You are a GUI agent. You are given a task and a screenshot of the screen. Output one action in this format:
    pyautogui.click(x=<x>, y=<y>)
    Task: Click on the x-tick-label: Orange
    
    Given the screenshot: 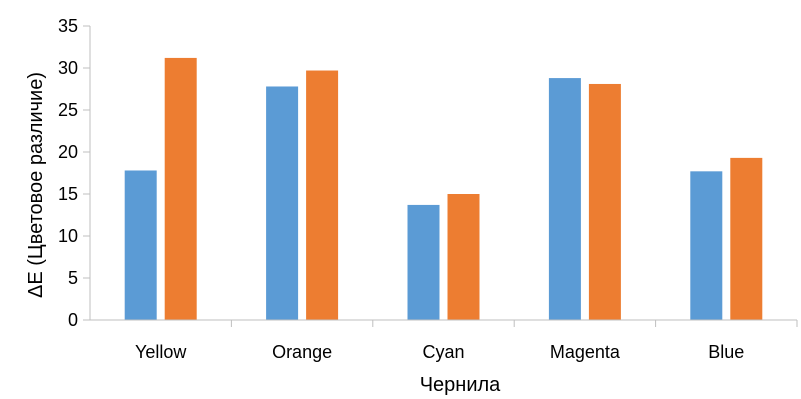 What is the action you would take?
    pyautogui.click(x=302, y=352)
    